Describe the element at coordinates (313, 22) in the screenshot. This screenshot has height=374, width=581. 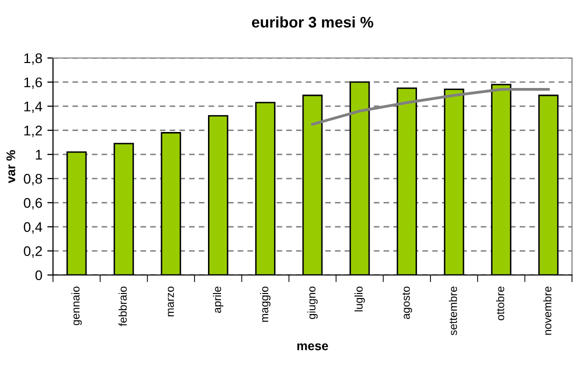
I see `chart-title: euribor 3 mesi %` at that location.